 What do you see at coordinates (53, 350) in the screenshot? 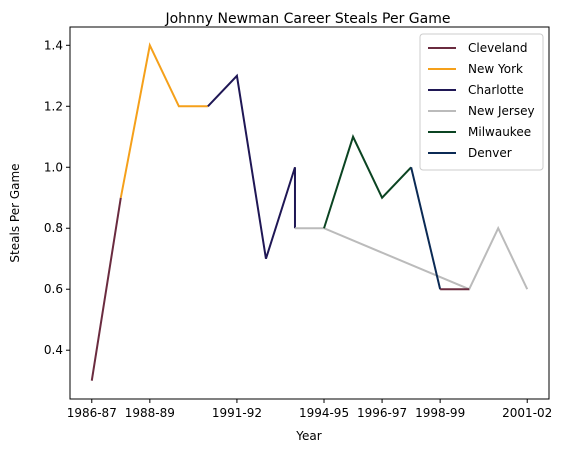
I see `y-tick-label: 0.4` at bounding box center [53, 350].